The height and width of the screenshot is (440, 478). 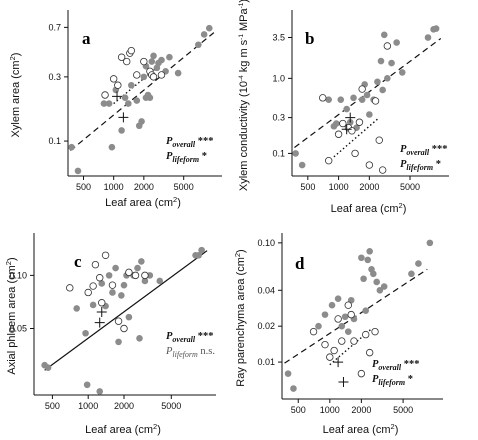 I want to click on stat-lifeform: Plifeform n.s., so click(x=190, y=352).